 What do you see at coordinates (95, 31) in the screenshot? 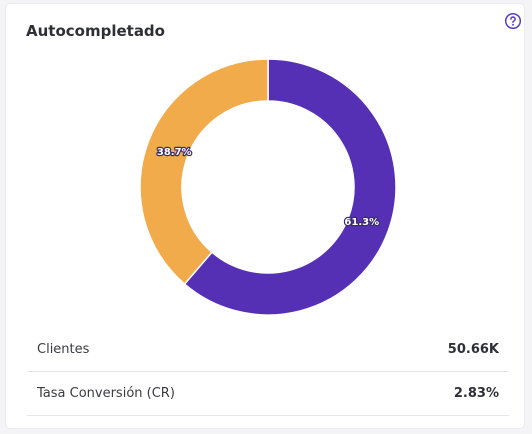
I see `card-title: Autocompletado` at bounding box center [95, 31].